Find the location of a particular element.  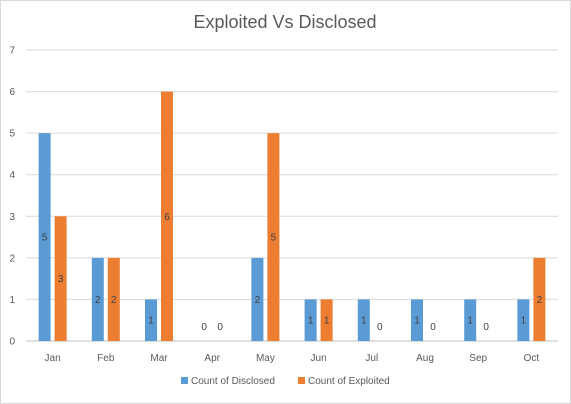

chart-title: Exploited Vs Disclosed is located at coordinates (284, 22).